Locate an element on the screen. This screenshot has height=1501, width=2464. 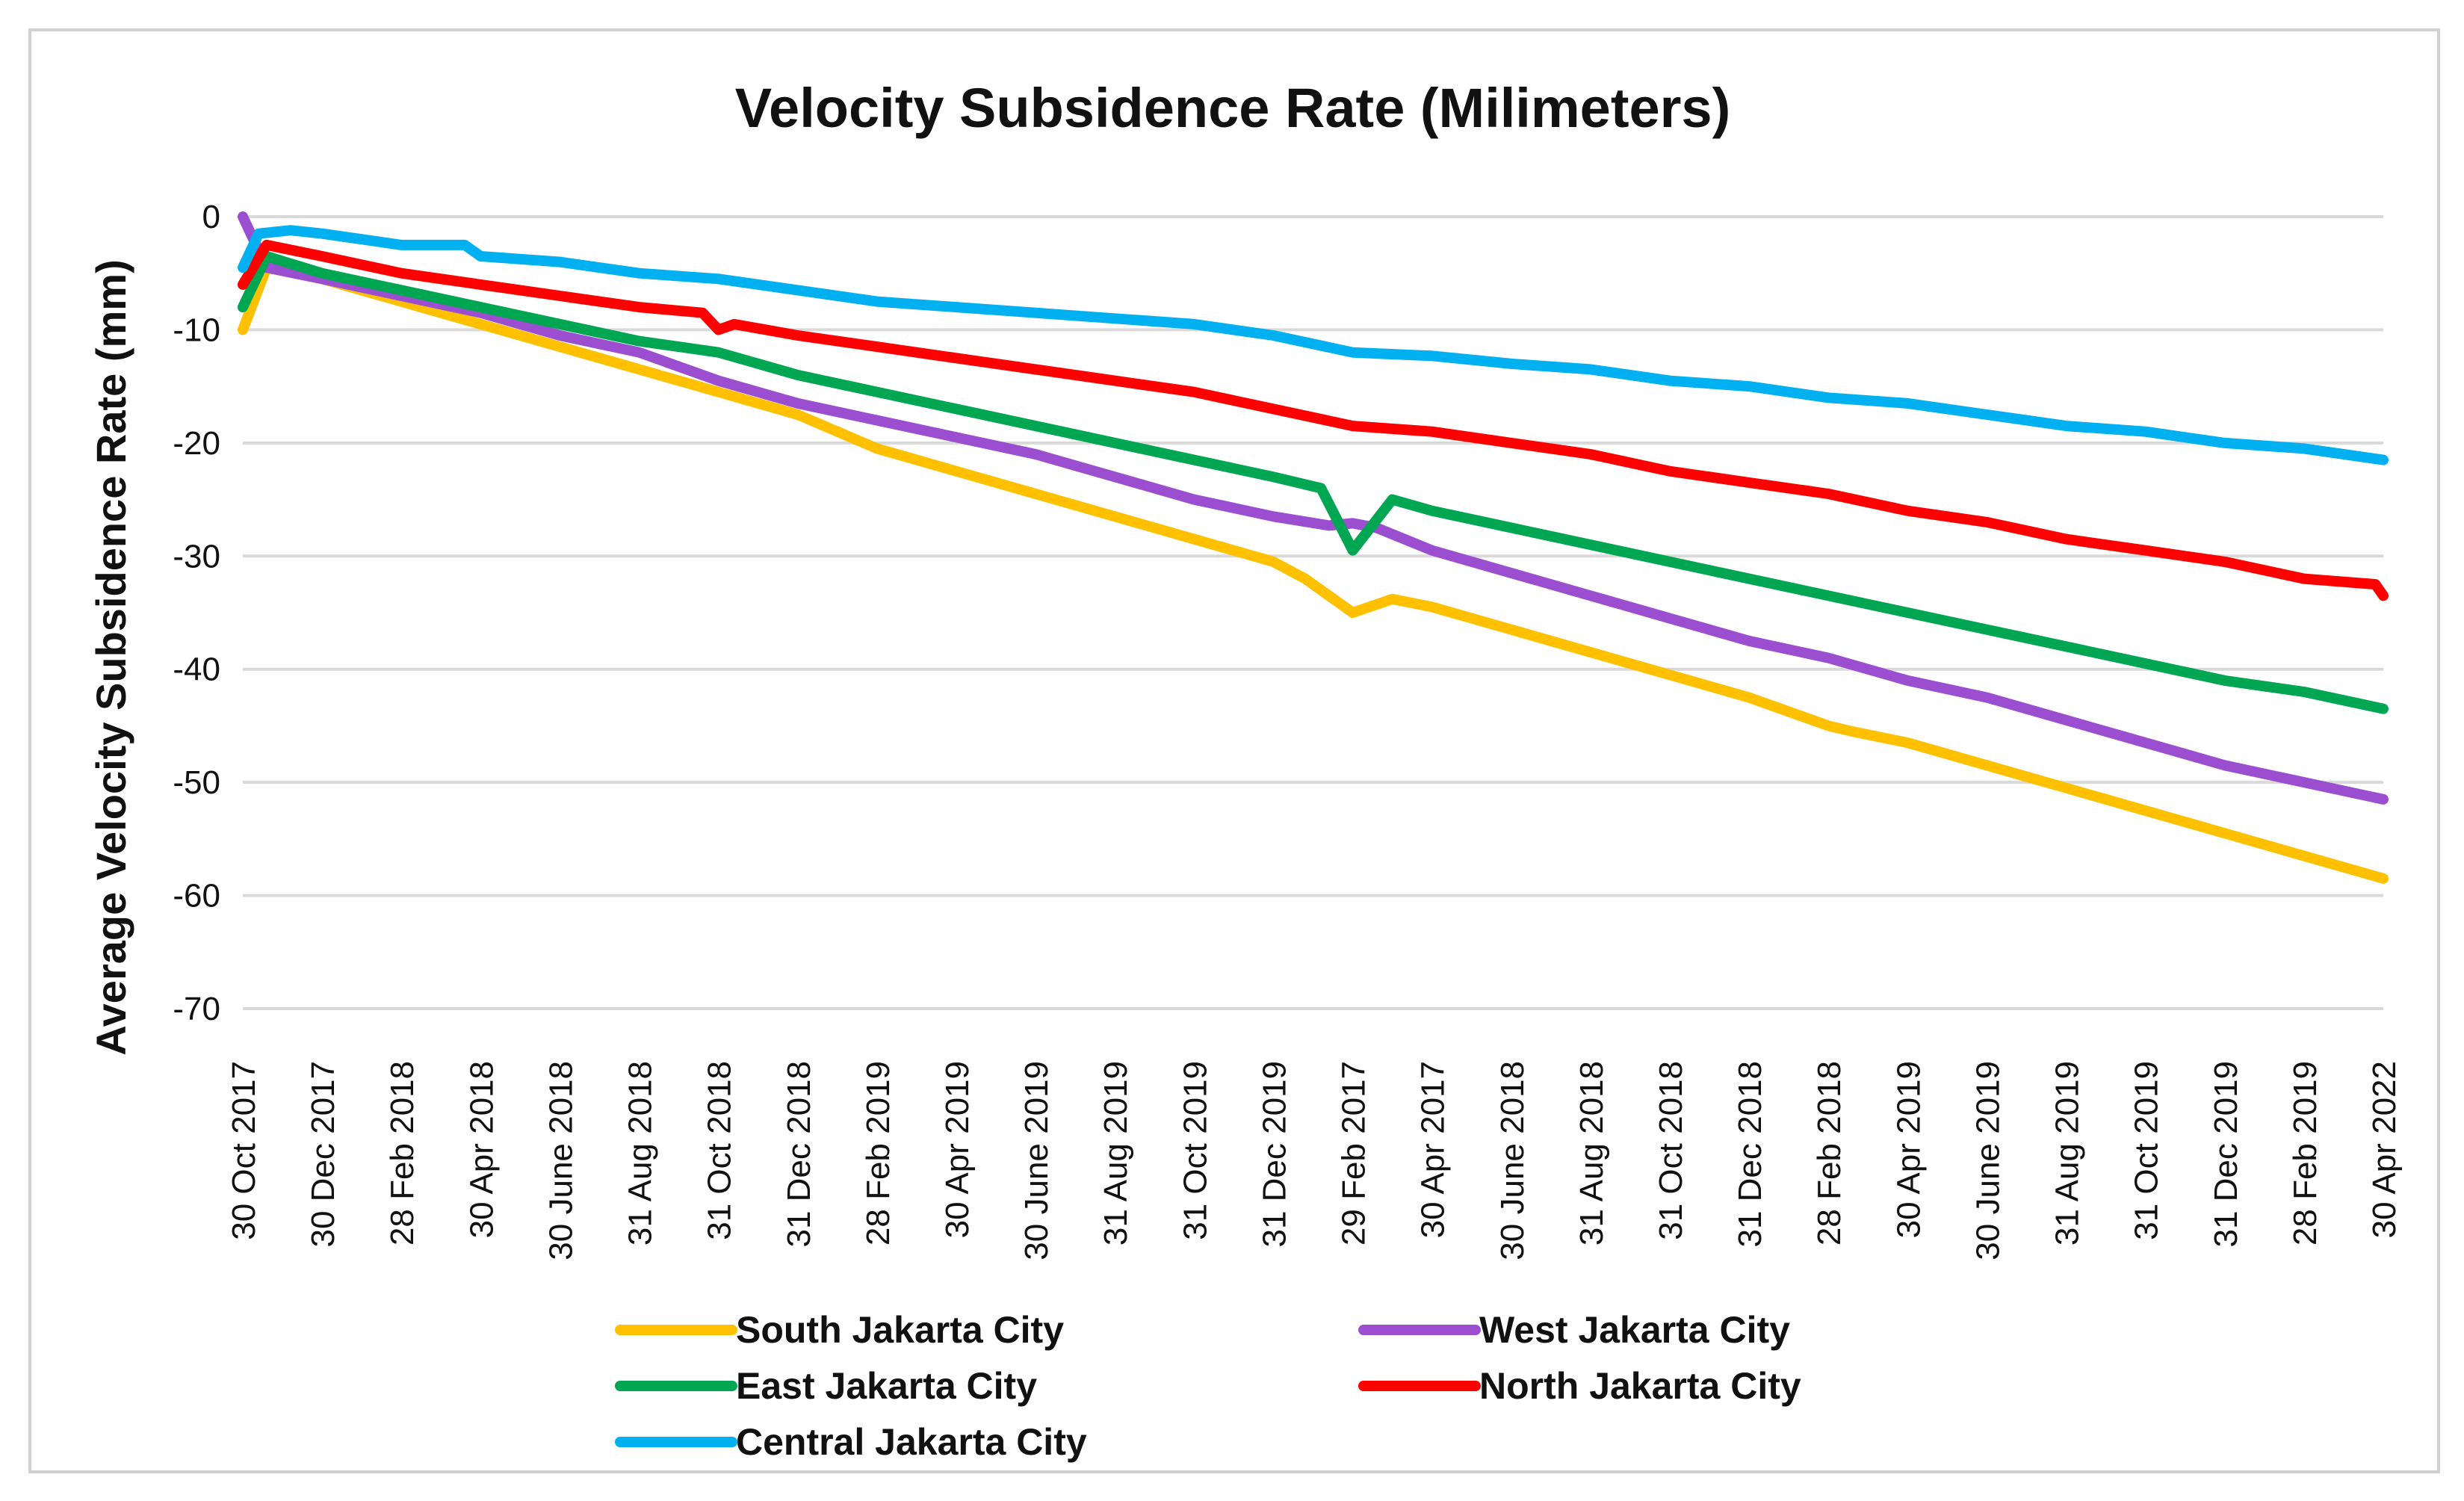
y-tick-label: -40 is located at coordinates (196, 670).